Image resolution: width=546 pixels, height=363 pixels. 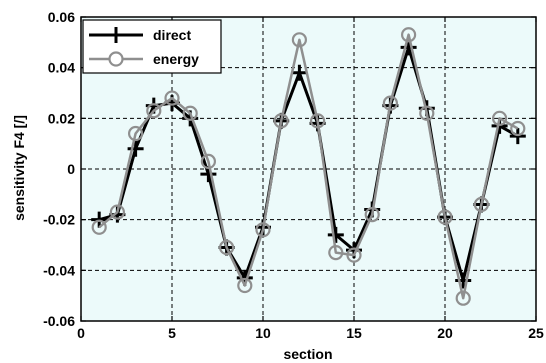 What do you see at coordinates (61, 118) in the screenshot?
I see `y-tick-label: 0.02` at bounding box center [61, 118].